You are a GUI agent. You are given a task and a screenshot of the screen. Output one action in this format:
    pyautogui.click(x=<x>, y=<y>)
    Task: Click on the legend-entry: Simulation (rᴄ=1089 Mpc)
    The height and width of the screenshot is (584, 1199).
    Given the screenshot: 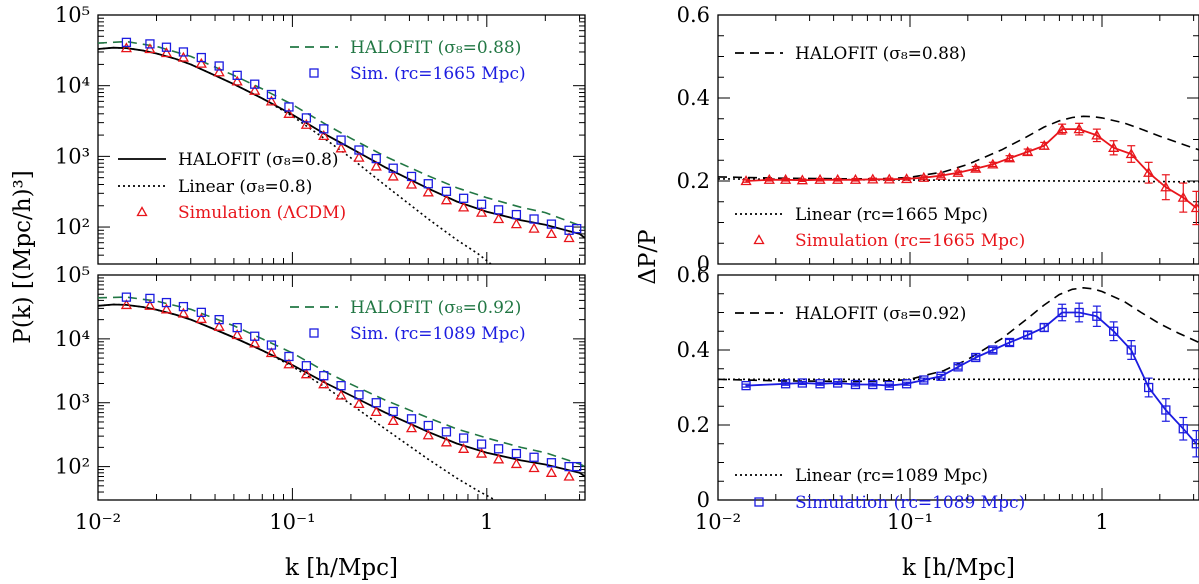 What is the action you would take?
    pyautogui.click(x=889, y=503)
    